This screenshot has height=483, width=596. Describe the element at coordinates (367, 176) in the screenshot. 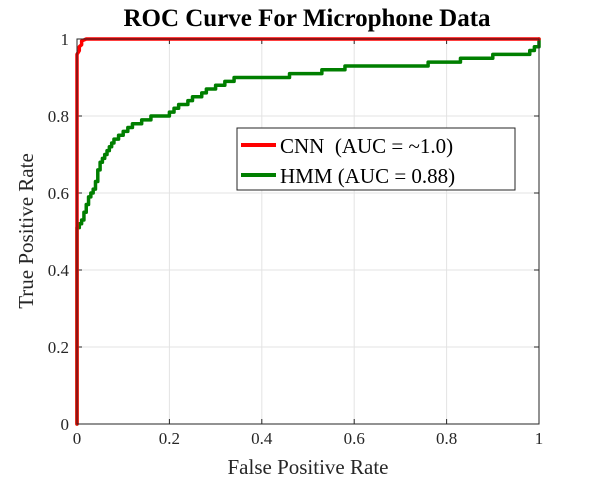

I see `legend-label-hmm: HMM (AUC = 0.88)` at that location.